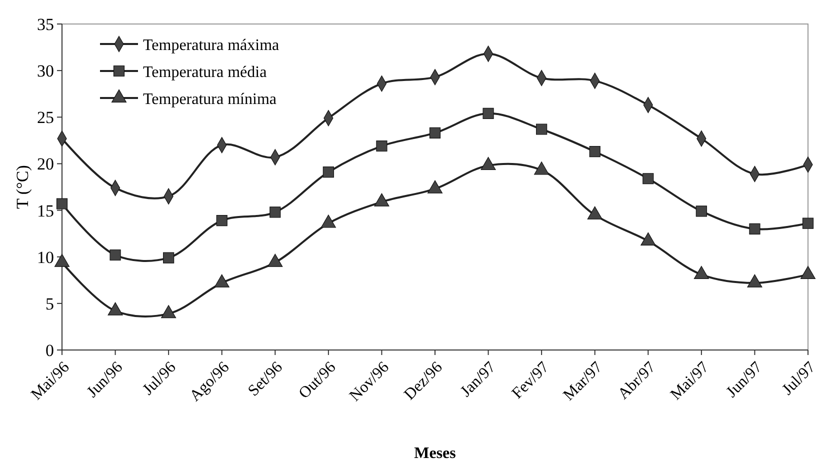  What do you see at coordinates (50, 304) in the screenshot?
I see `y-tick-label: 5` at bounding box center [50, 304].